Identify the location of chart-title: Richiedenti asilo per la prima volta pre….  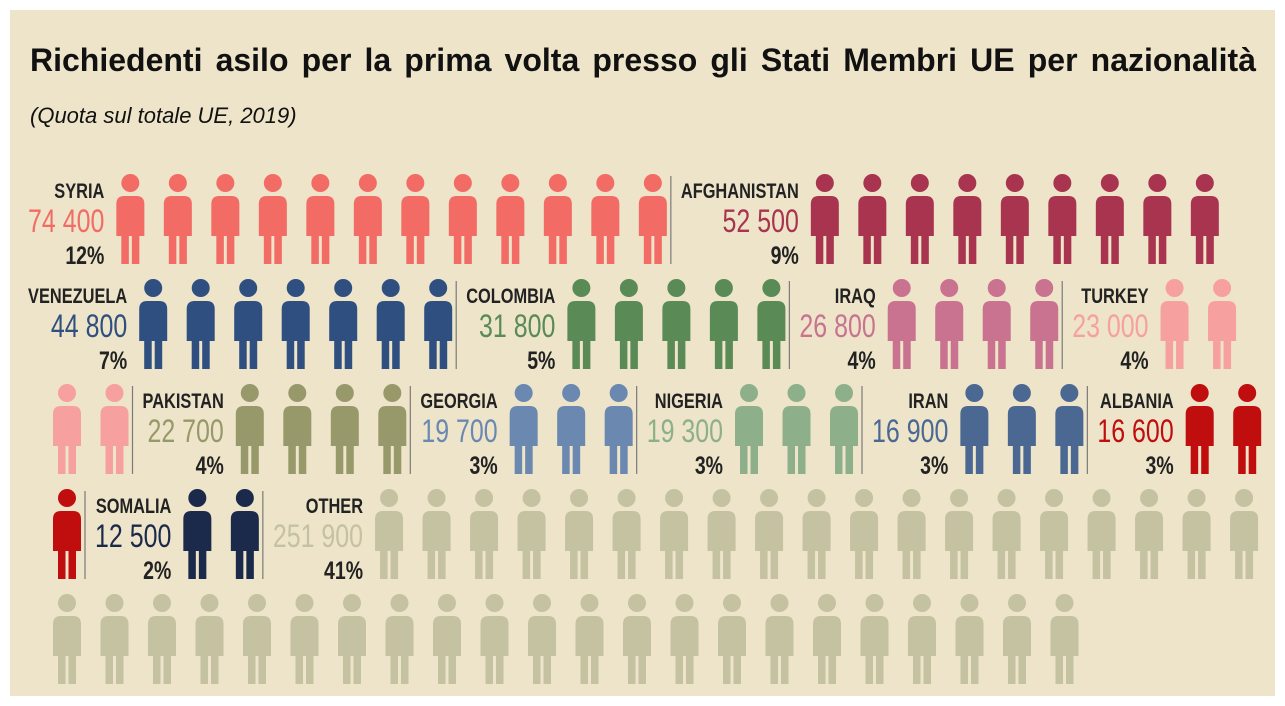
(643, 60).